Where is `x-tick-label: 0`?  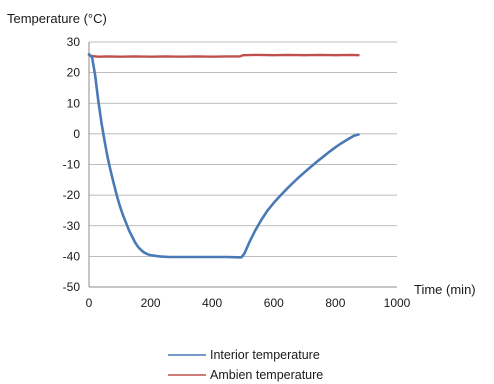
x-tick-label: 0 is located at coordinates (89, 303).